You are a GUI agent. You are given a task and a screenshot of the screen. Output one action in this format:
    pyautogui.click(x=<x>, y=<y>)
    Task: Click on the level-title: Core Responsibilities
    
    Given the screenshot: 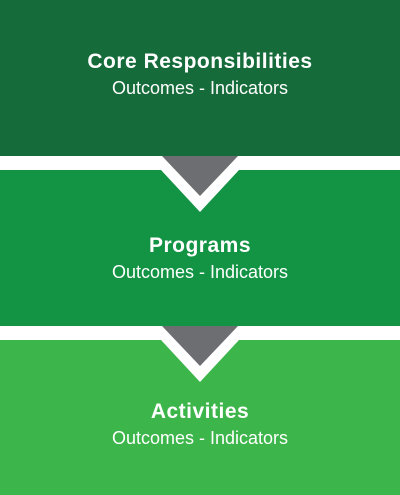 What is the action you would take?
    pyautogui.click(x=200, y=61)
    